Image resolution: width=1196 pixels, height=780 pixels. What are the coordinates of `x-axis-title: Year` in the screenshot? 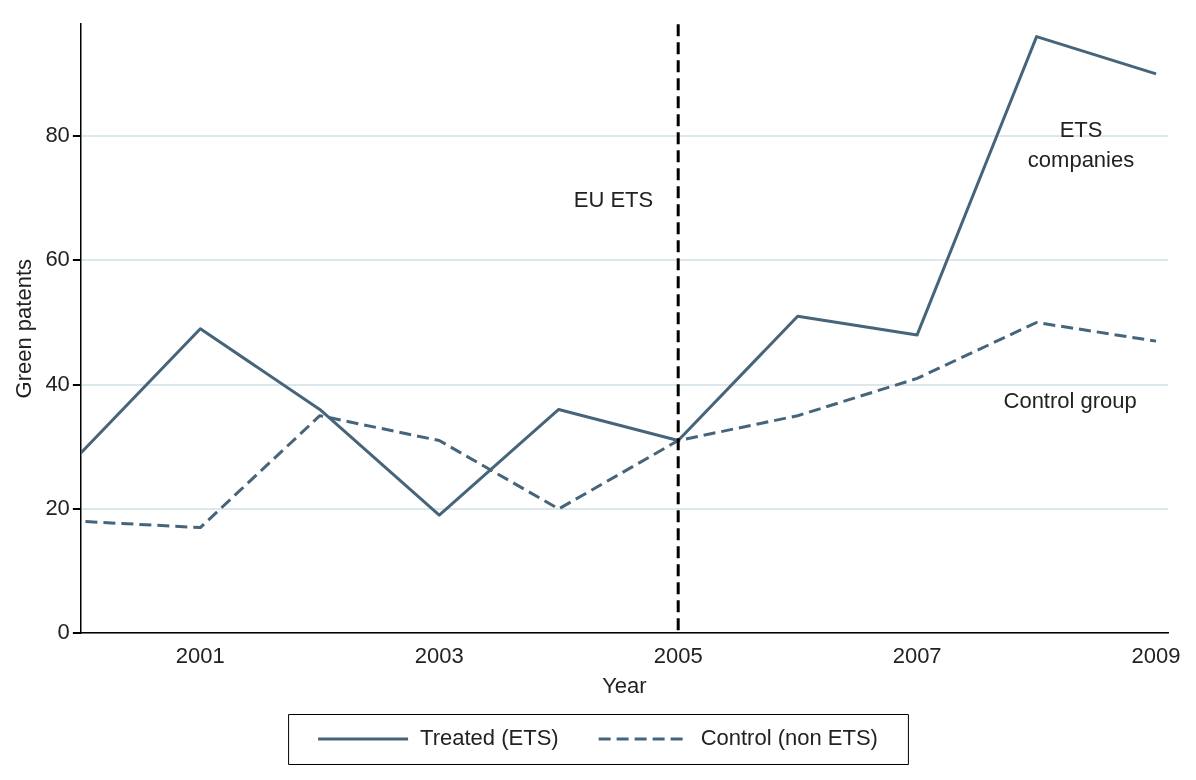 It's located at (624, 685).